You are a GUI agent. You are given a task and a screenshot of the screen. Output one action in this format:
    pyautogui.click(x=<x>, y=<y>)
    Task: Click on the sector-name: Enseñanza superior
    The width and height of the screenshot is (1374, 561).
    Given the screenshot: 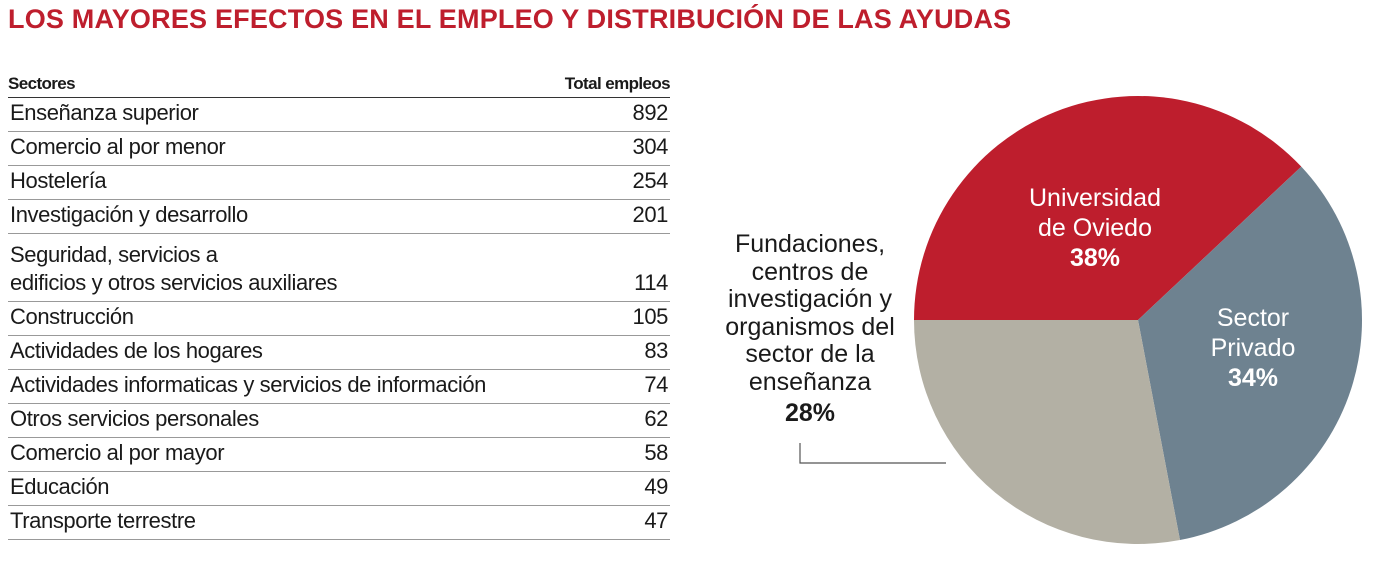 What is the action you would take?
    pyautogui.click(x=104, y=112)
    